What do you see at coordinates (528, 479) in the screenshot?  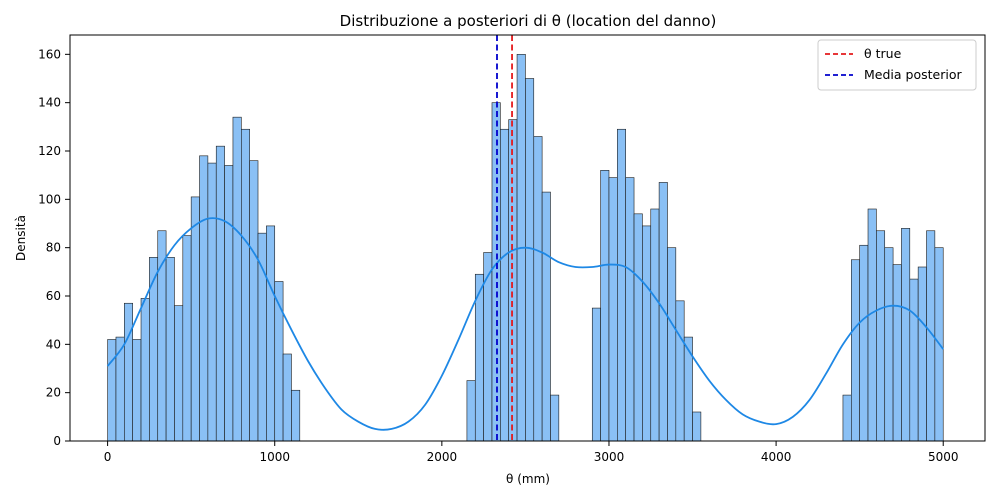 I see `x-axis-label: θ (mm)` at bounding box center [528, 479].